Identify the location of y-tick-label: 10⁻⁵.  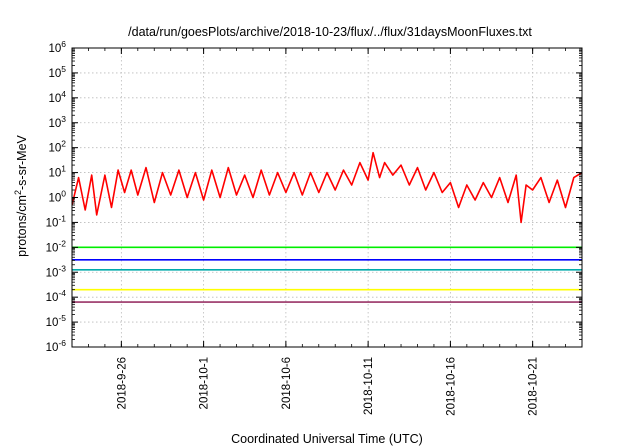
(56, 321).